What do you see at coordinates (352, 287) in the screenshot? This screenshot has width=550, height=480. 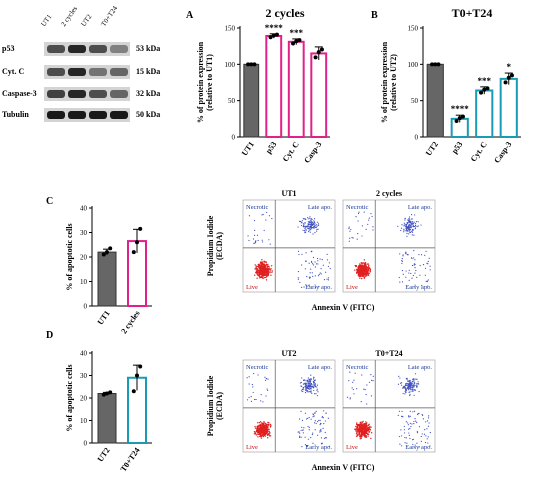 I see `quadrant-label-live: Live` at bounding box center [352, 287].